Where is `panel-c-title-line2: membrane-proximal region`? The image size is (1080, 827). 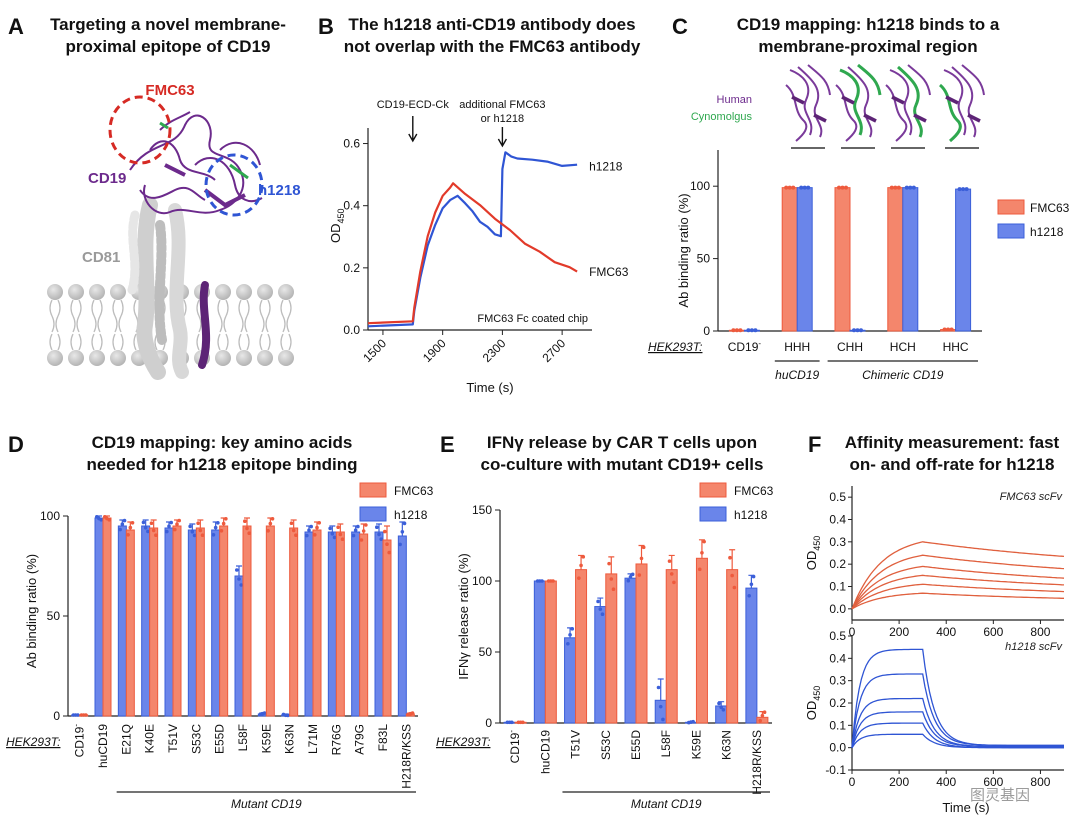 panel-c-title-line2: membrane-proximal region is located at coordinates (867, 46).